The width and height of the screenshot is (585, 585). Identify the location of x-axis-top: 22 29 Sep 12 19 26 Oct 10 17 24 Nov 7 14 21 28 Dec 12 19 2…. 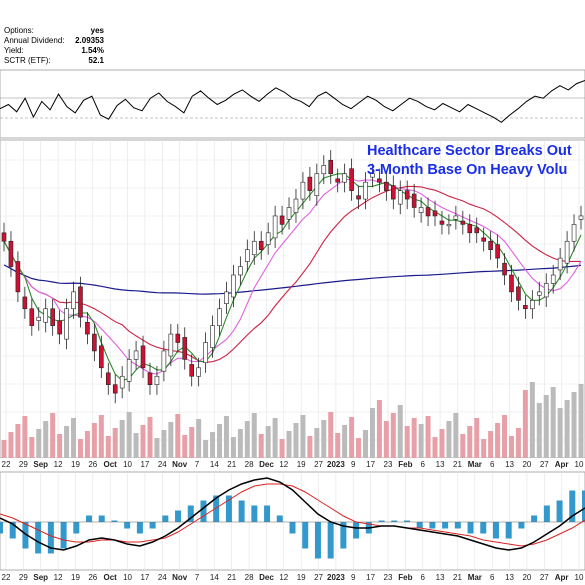
(292, 465).